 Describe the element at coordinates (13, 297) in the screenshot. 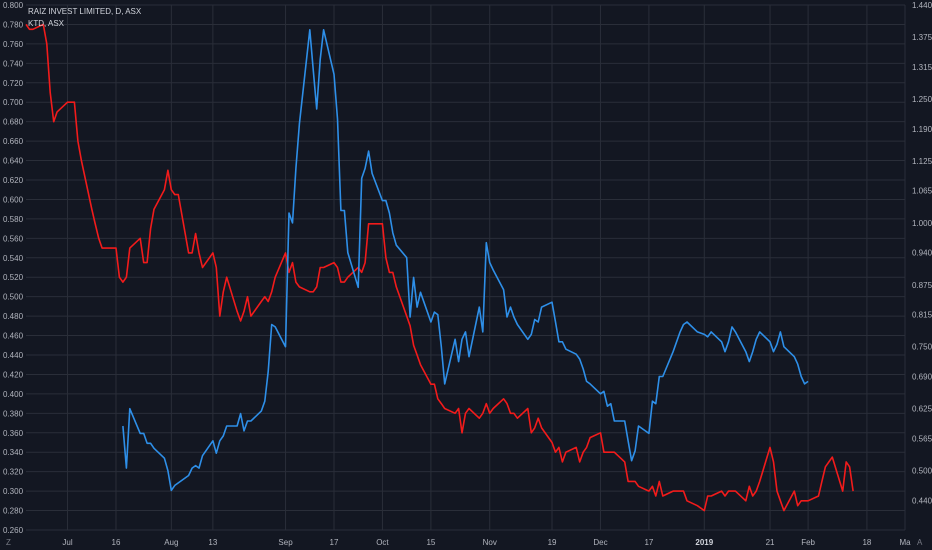

I see `left-axis-tick-label: 0.500` at that location.